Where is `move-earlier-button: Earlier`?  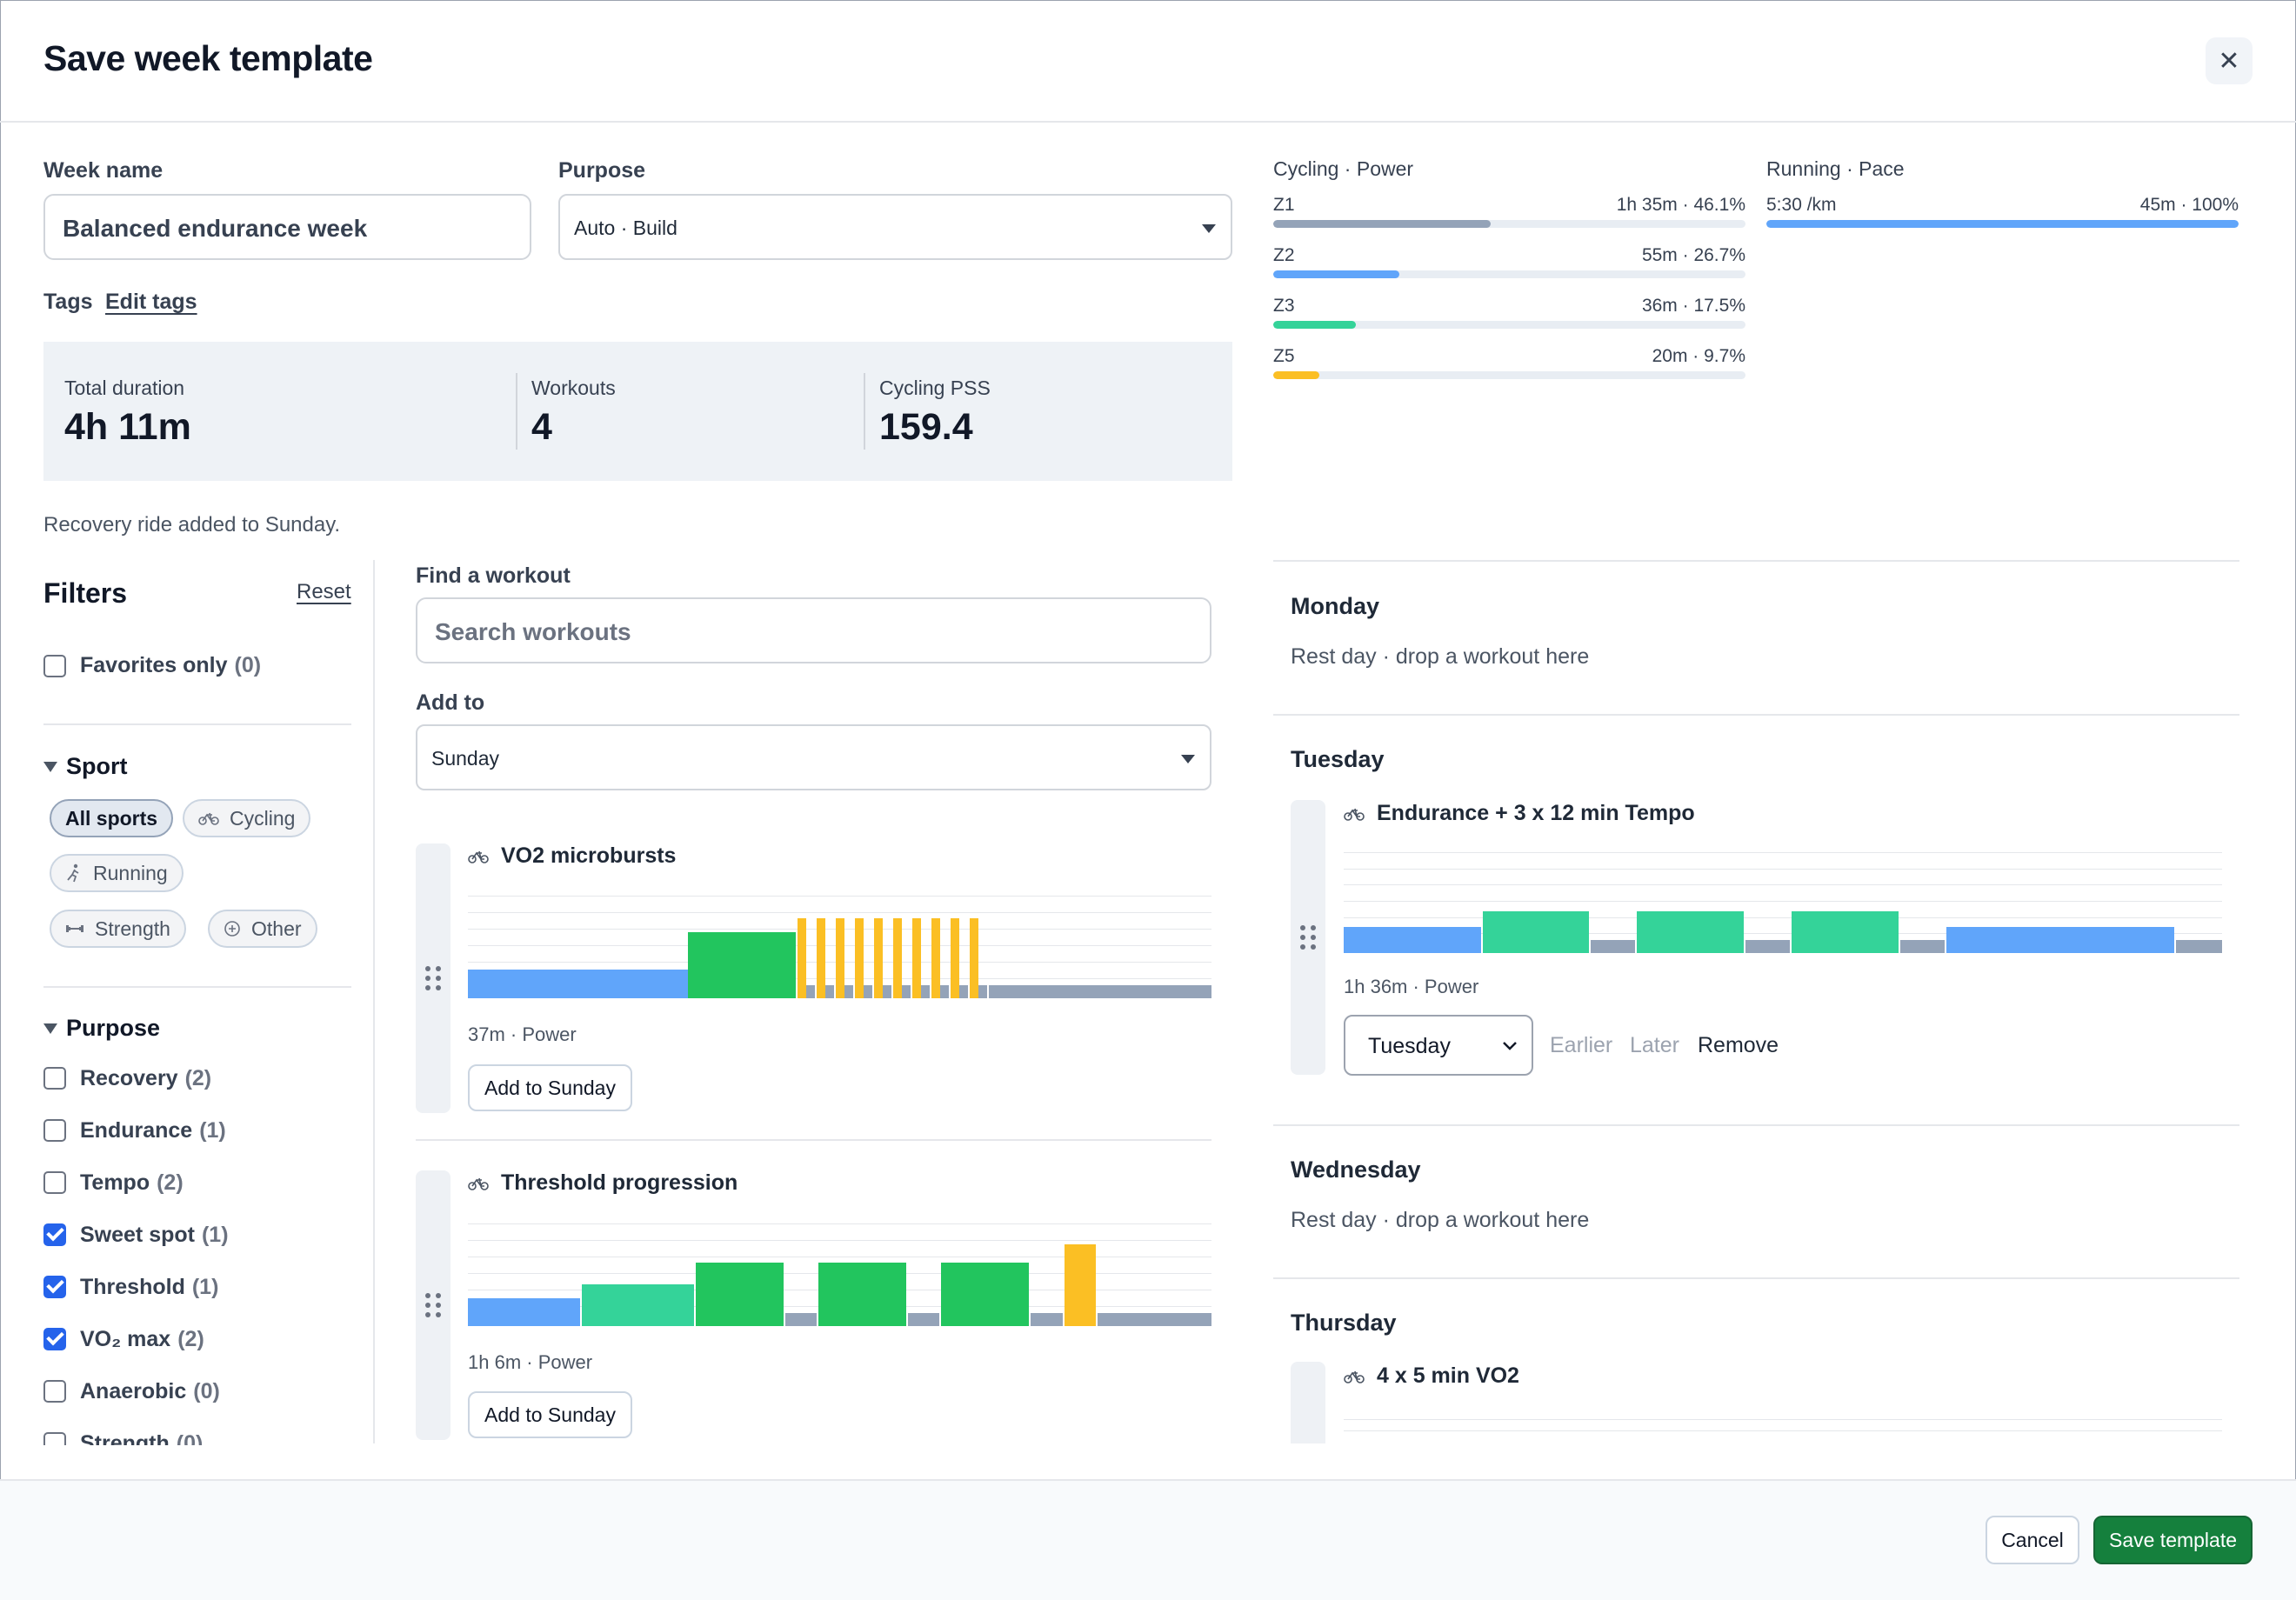 move-earlier-button: Earlier is located at coordinates (1582, 1045).